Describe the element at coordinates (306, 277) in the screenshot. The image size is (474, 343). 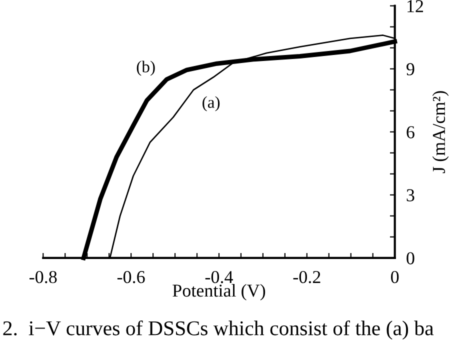
I see `x-tick-label: -0.2` at that location.